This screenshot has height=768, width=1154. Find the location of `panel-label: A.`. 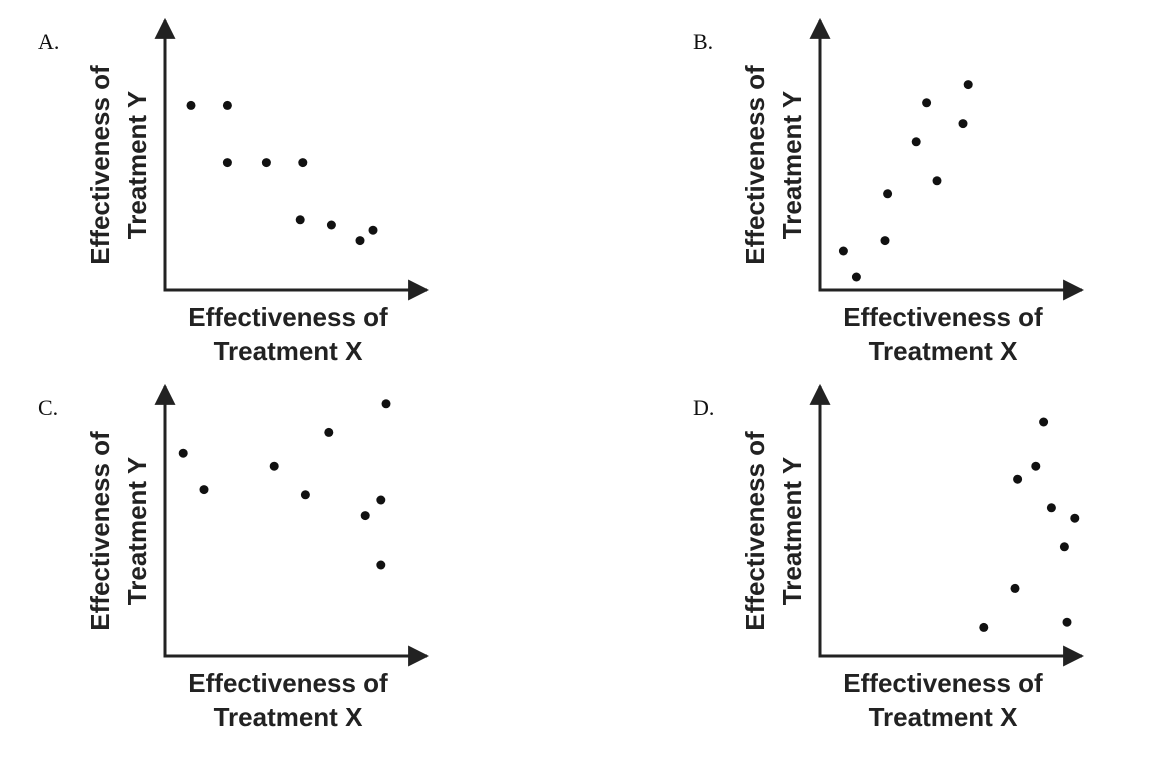

panel-label: A. is located at coordinates (48, 41).